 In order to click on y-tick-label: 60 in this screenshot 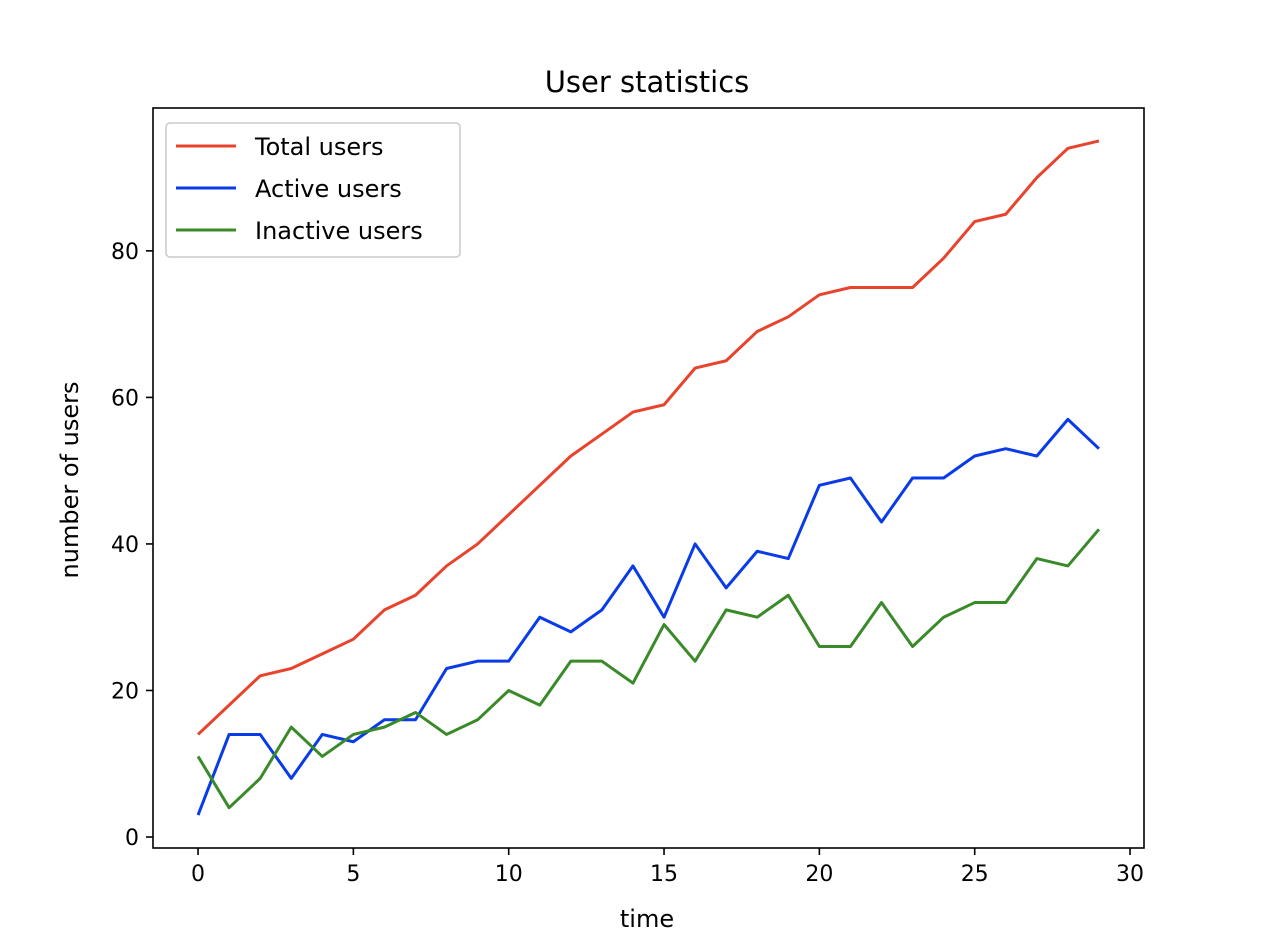, I will do `click(125, 398)`.